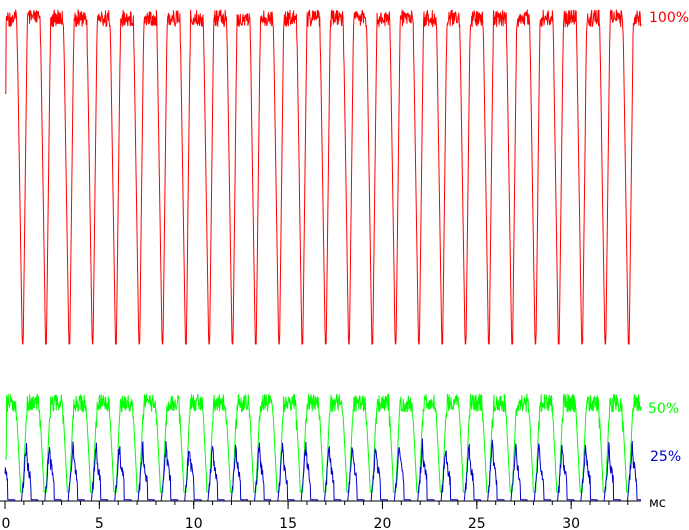 The image size is (689, 530). What do you see at coordinates (99, 523) in the screenshot?
I see `x-tick-label: 5` at bounding box center [99, 523].